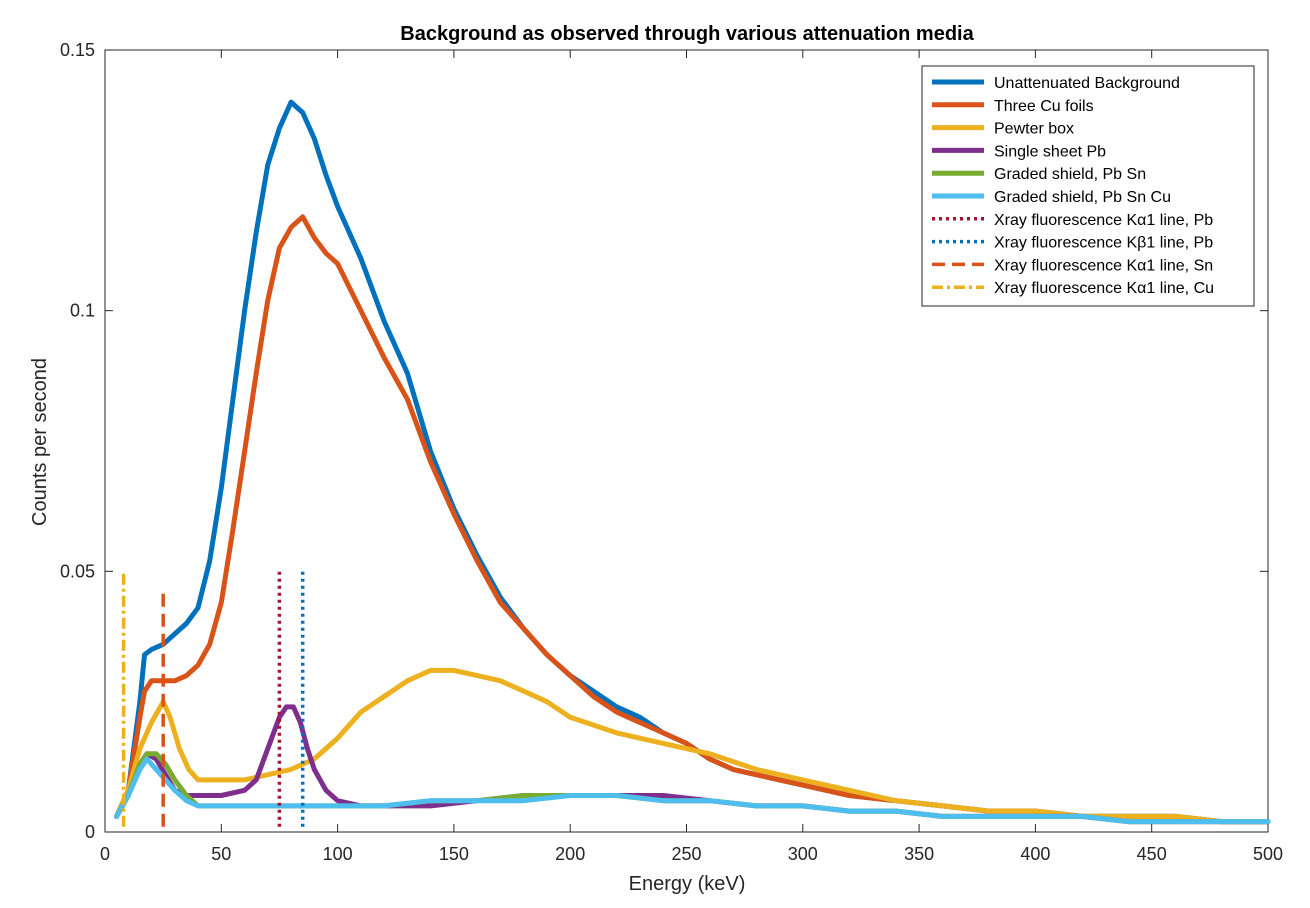 Image resolution: width=1310 pixels, height=908 pixels. I want to click on legend-label-3: Single sheet Pb, so click(1050, 151).